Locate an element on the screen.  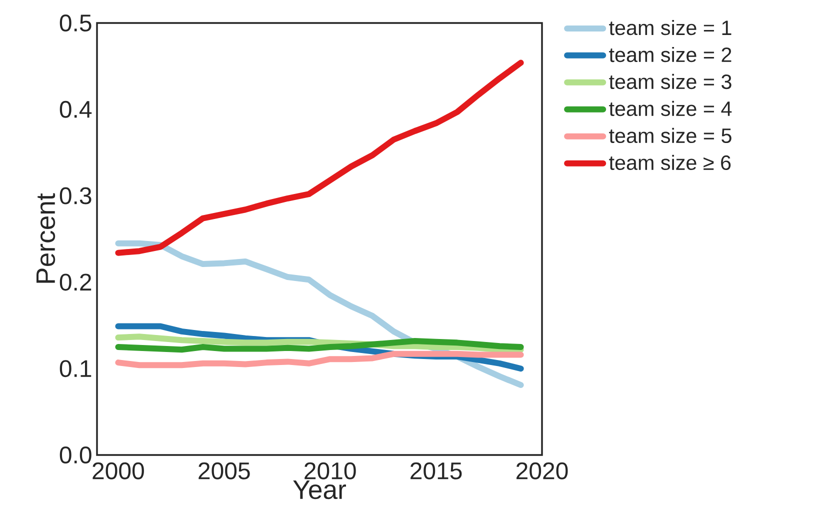
legend-label: team size = 4 is located at coordinates (670, 108).